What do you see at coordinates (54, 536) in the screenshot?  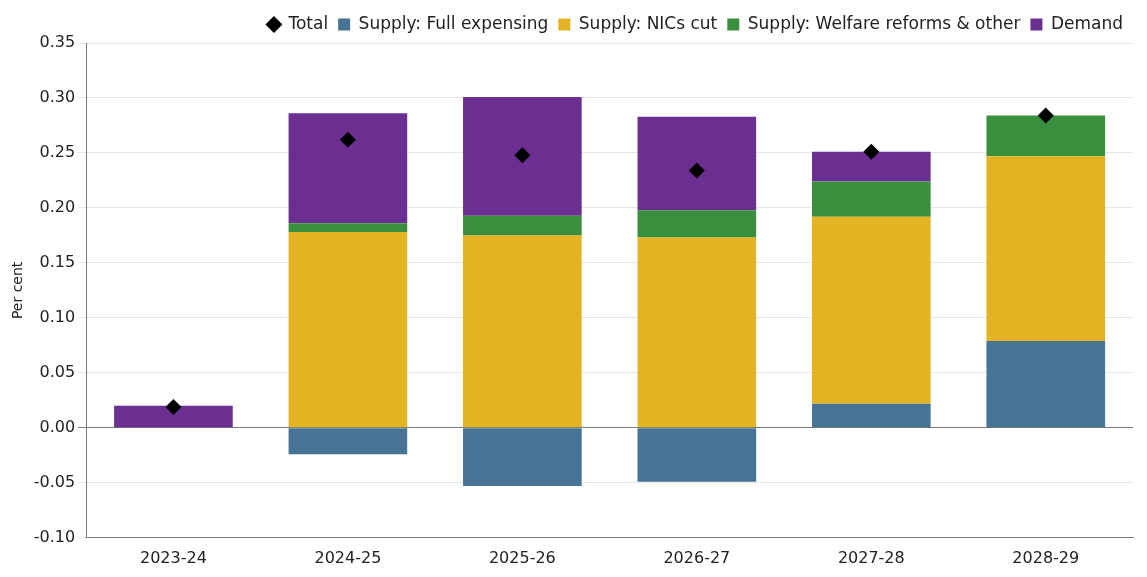 I see `y-tick-label: -0.10` at bounding box center [54, 536].